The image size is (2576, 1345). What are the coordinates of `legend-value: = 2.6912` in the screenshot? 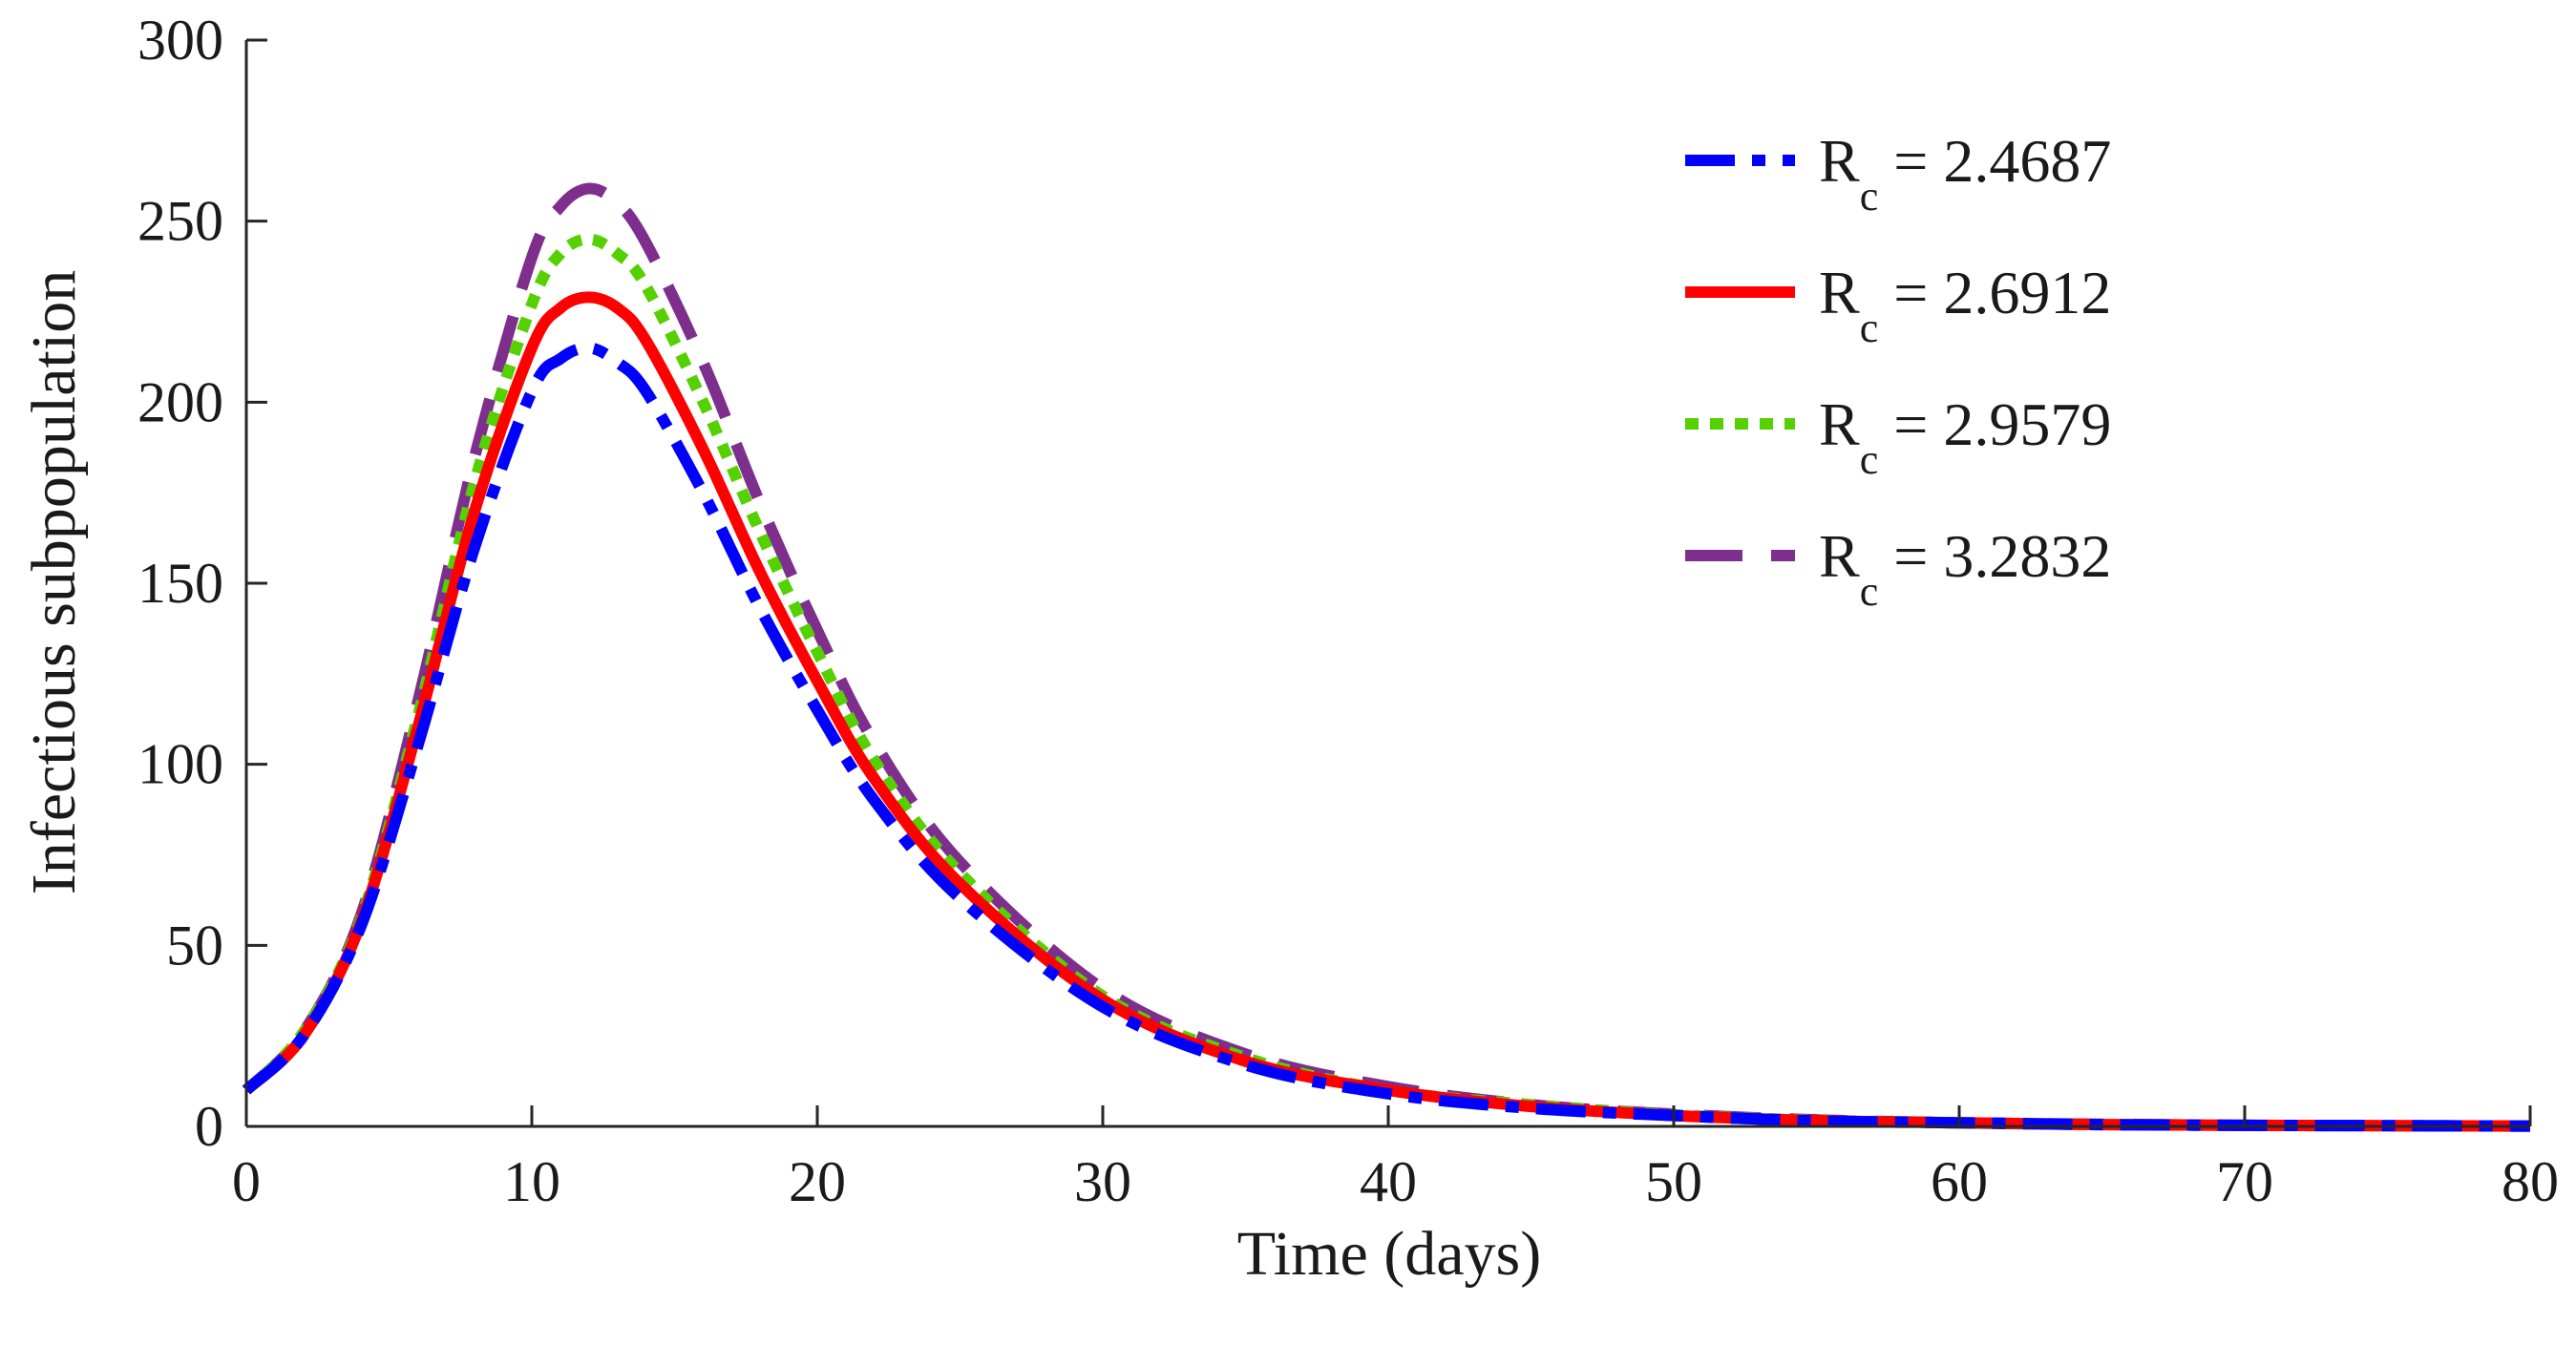 It's located at (1994, 292).